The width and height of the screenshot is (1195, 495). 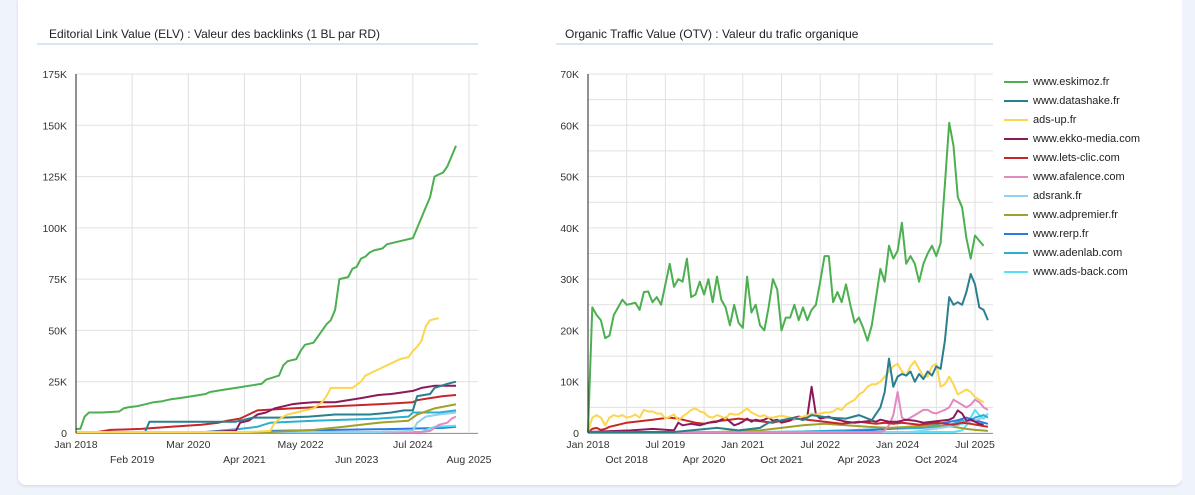 What do you see at coordinates (57, 383) in the screenshot?
I see `y-tick-label: 25K` at bounding box center [57, 383].